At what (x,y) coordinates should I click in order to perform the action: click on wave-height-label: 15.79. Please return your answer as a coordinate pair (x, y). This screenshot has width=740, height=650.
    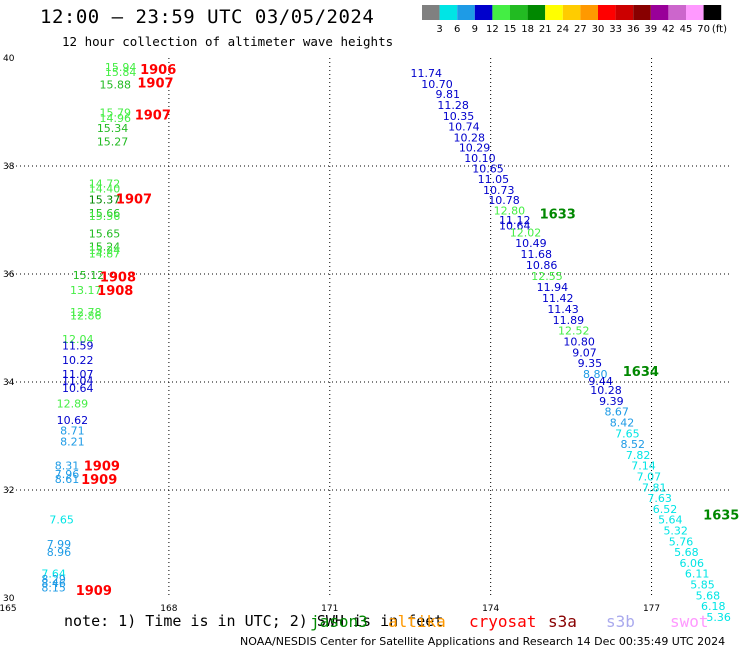
    Looking at the image, I should click on (116, 113).